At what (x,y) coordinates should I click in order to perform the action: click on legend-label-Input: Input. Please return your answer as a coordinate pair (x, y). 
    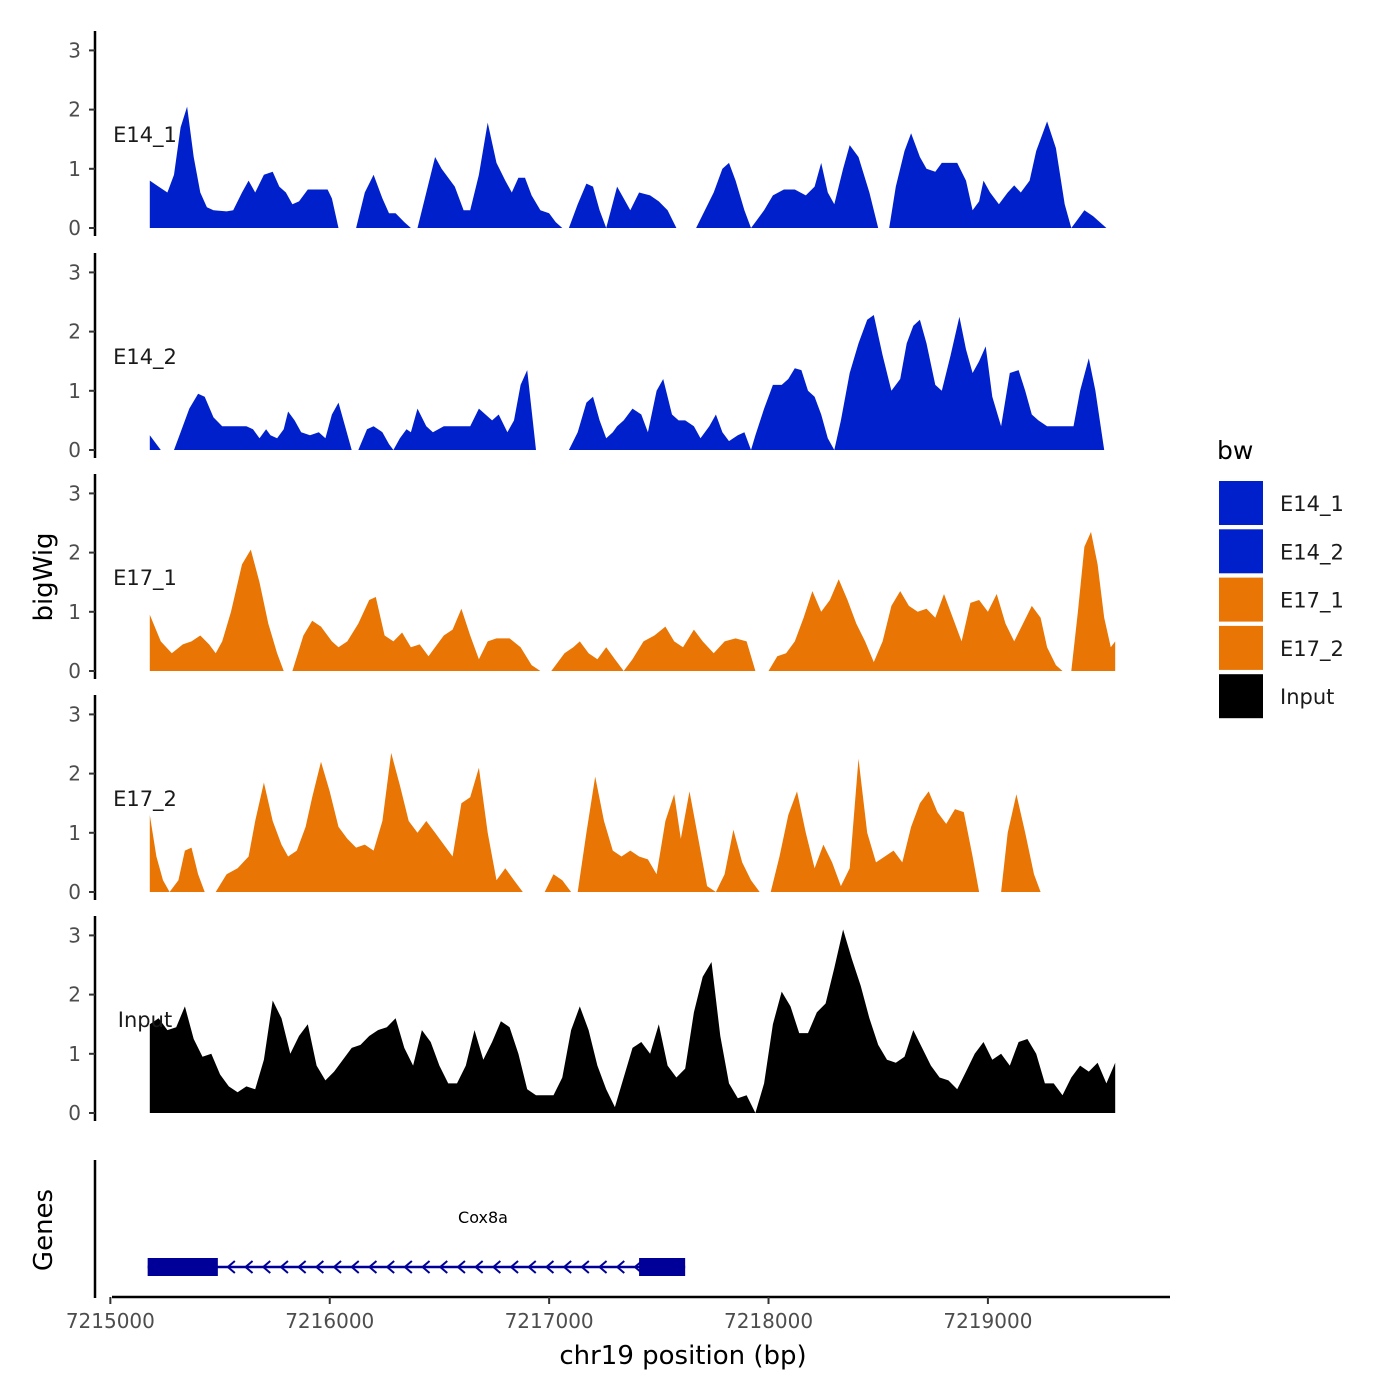
    Looking at the image, I should click on (1307, 697).